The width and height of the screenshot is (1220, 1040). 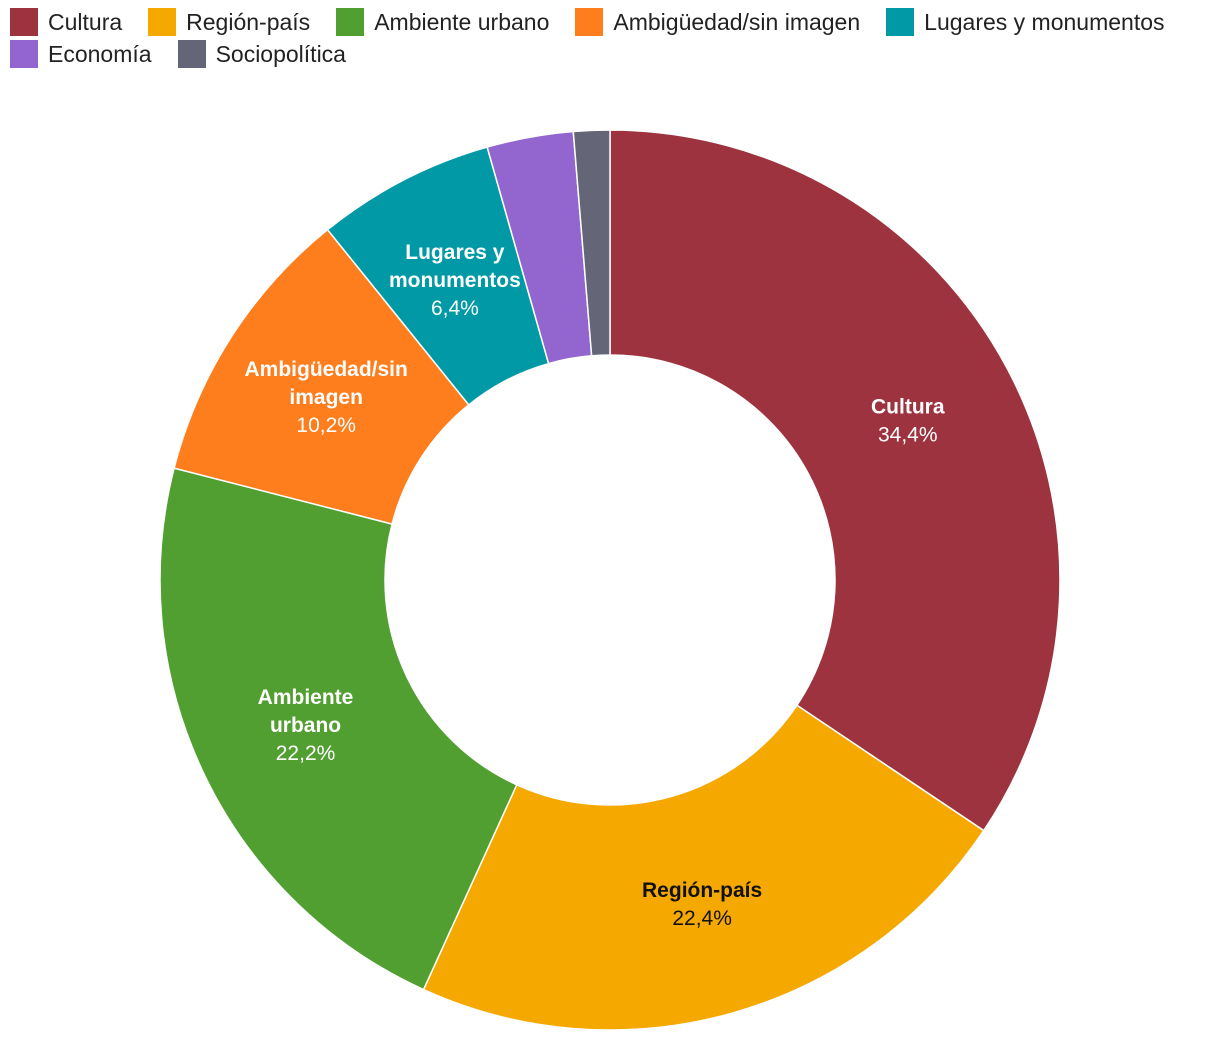 What do you see at coordinates (100, 53) in the screenshot?
I see `legend-label: Economía` at bounding box center [100, 53].